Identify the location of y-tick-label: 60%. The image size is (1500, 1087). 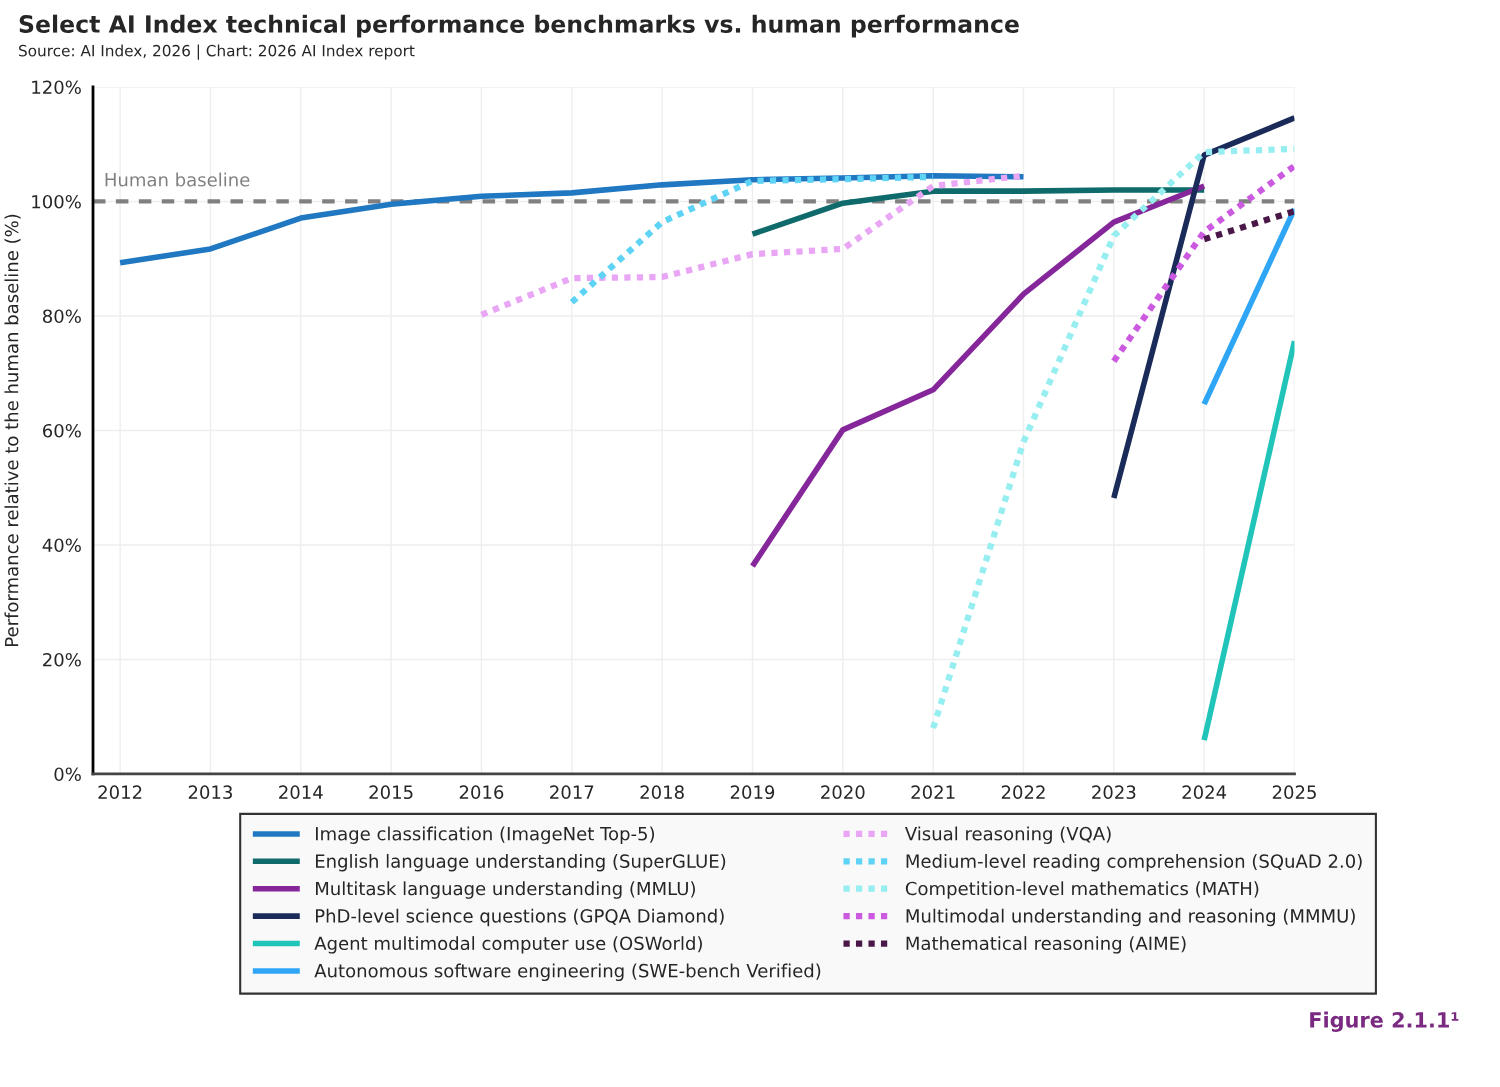
(62, 430).